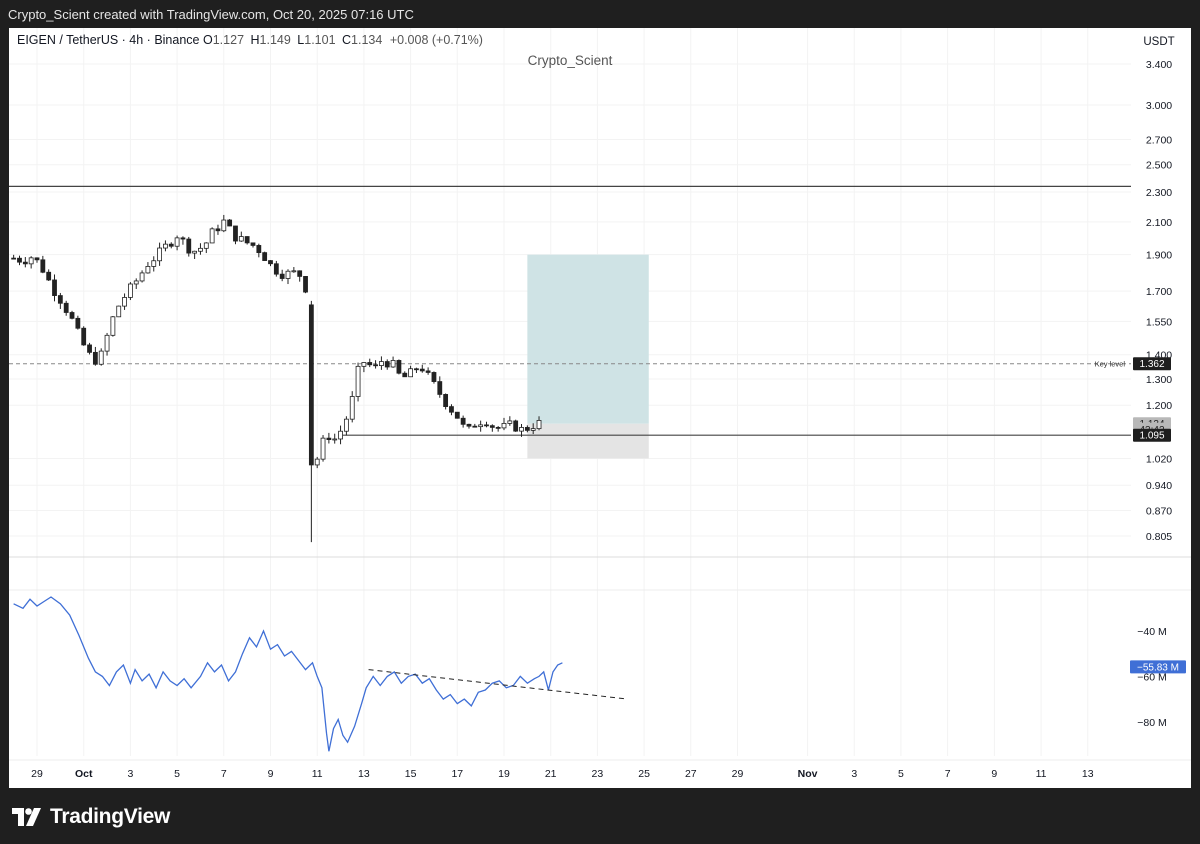 The width and height of the screenshot is (1200, 844). What do you see at coordinates (588, 441) in the screenshot?
I see `stop-zone` at bounding box center [588, 441].